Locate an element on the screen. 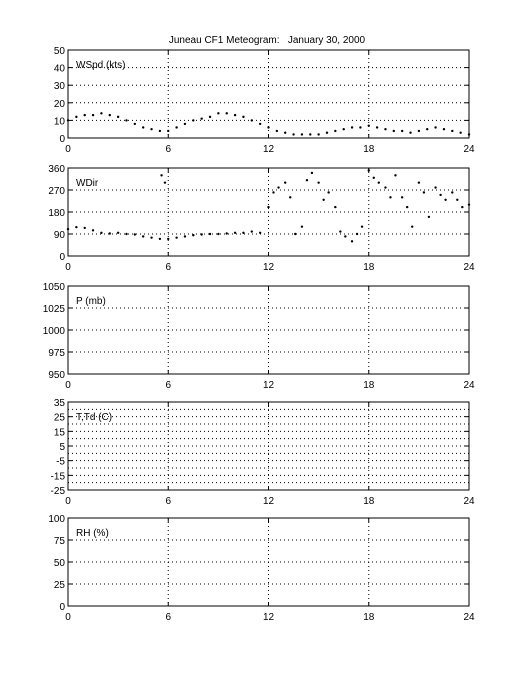  y-tick-label: 10 is located at coordinates (60, 121).